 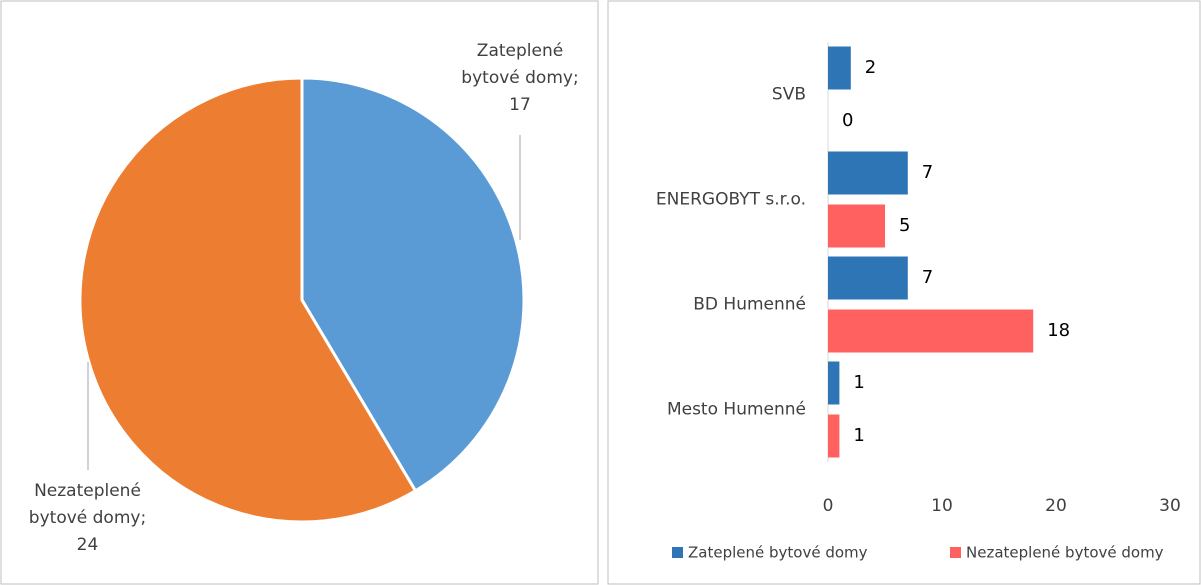 I want to click on x-tick-label: 30, so click(x=1170, y=506).